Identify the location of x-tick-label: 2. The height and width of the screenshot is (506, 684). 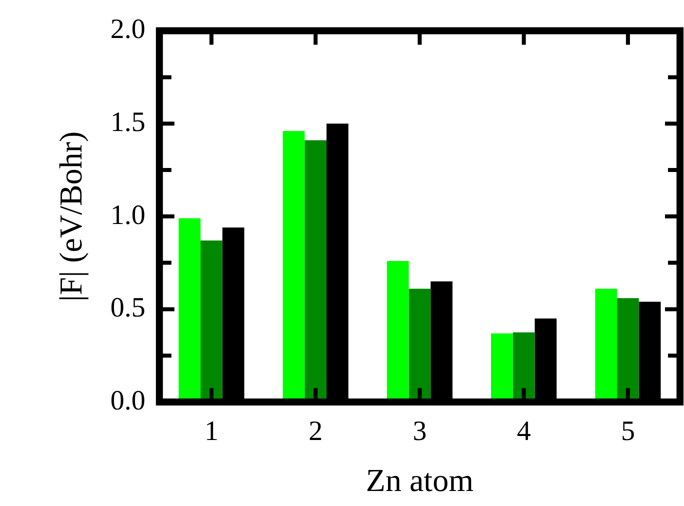
(315, 432).